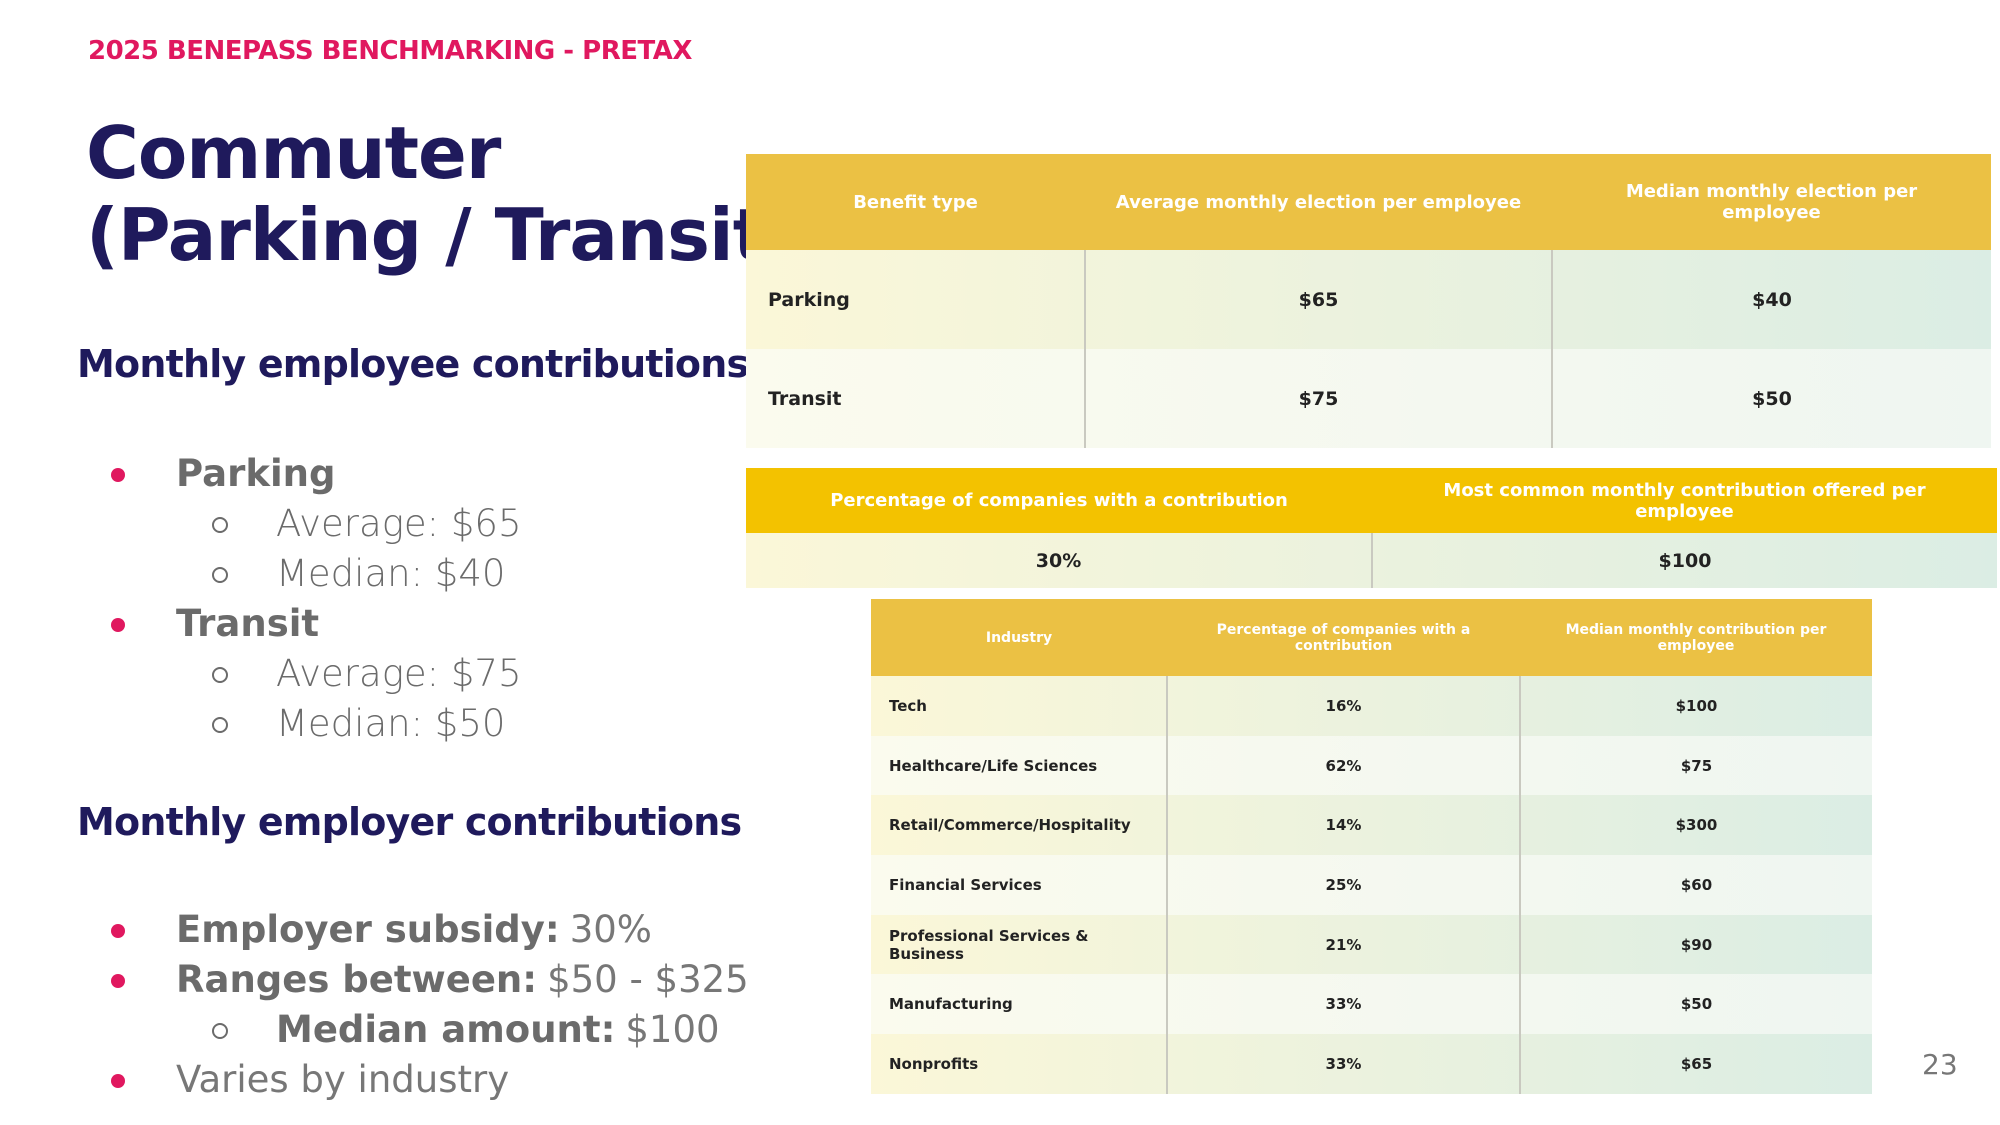 The image size is (2000, 1125). I want to click on cell: Nonprofits, so click(934, 1063).